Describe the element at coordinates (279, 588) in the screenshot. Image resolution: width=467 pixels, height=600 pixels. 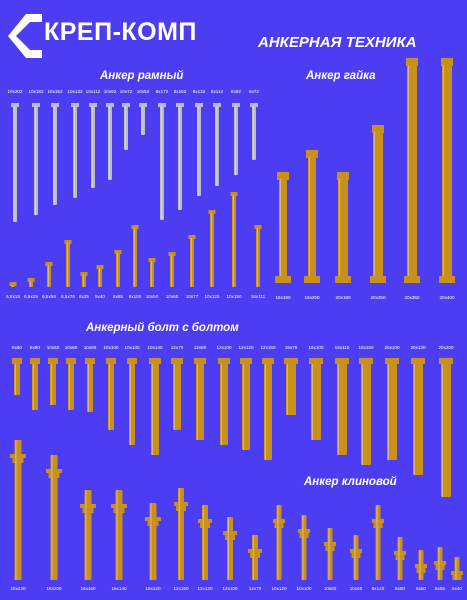
I see `size-label: 10x120` at that location.